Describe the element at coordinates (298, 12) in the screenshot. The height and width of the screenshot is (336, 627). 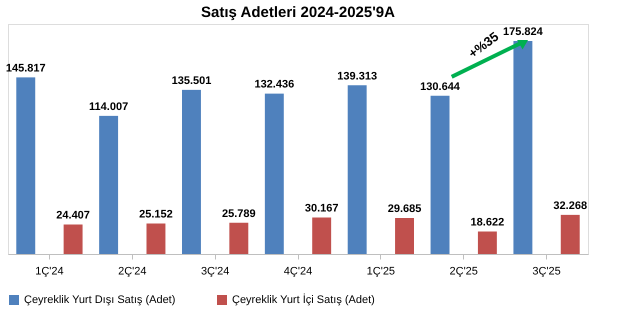
I see `chart-title: Satış Adetleri 2024-2025'9A` at that location.